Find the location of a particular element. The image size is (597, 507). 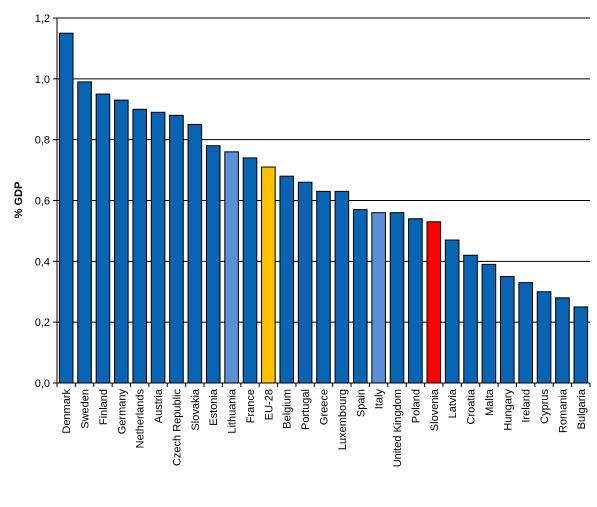

x-tick-label: Czech Republic is located at coordinates (177, 428).